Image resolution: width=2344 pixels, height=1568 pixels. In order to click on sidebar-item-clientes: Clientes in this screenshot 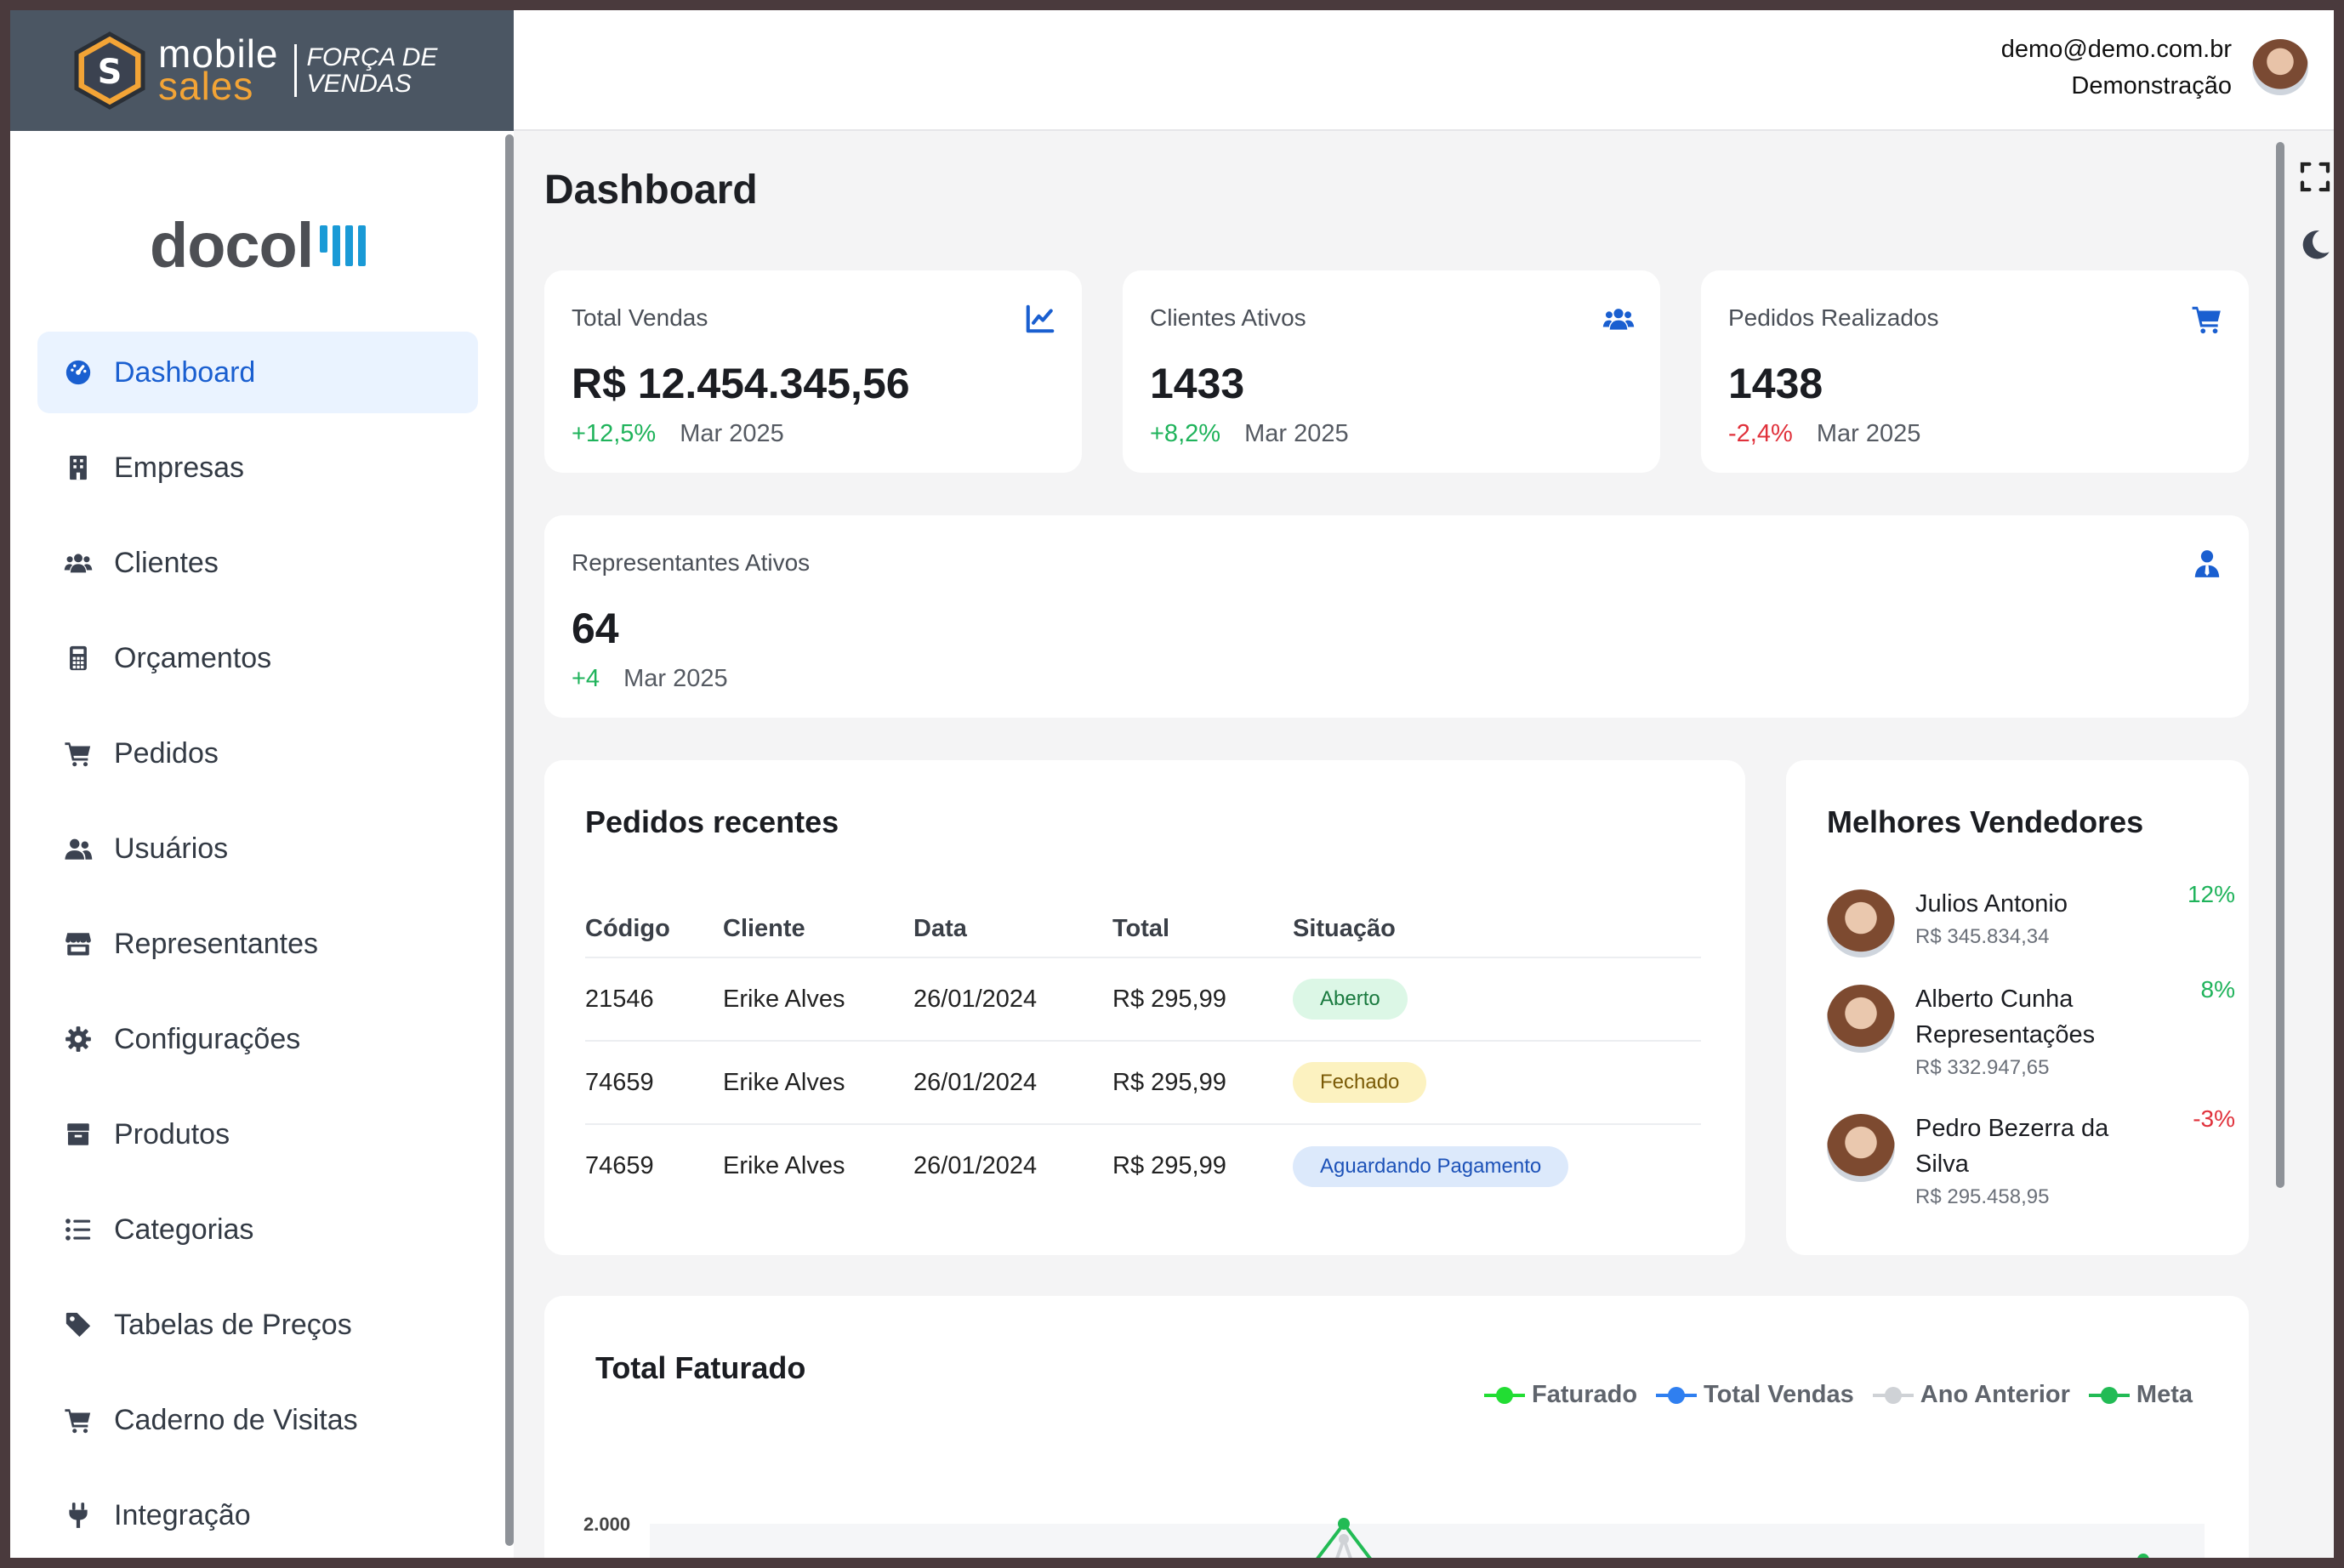, I will do `click(257, 563)`.